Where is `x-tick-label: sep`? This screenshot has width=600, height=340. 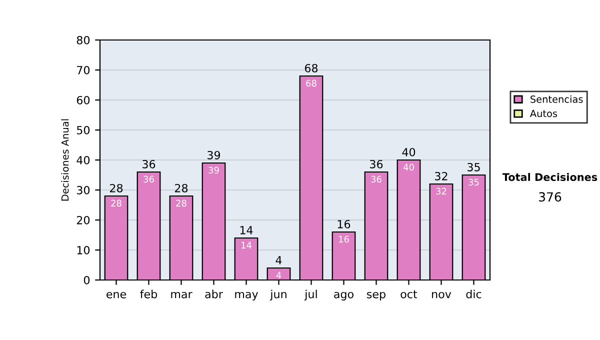
x-tick-label: sep is located at coordinates (376, 296).